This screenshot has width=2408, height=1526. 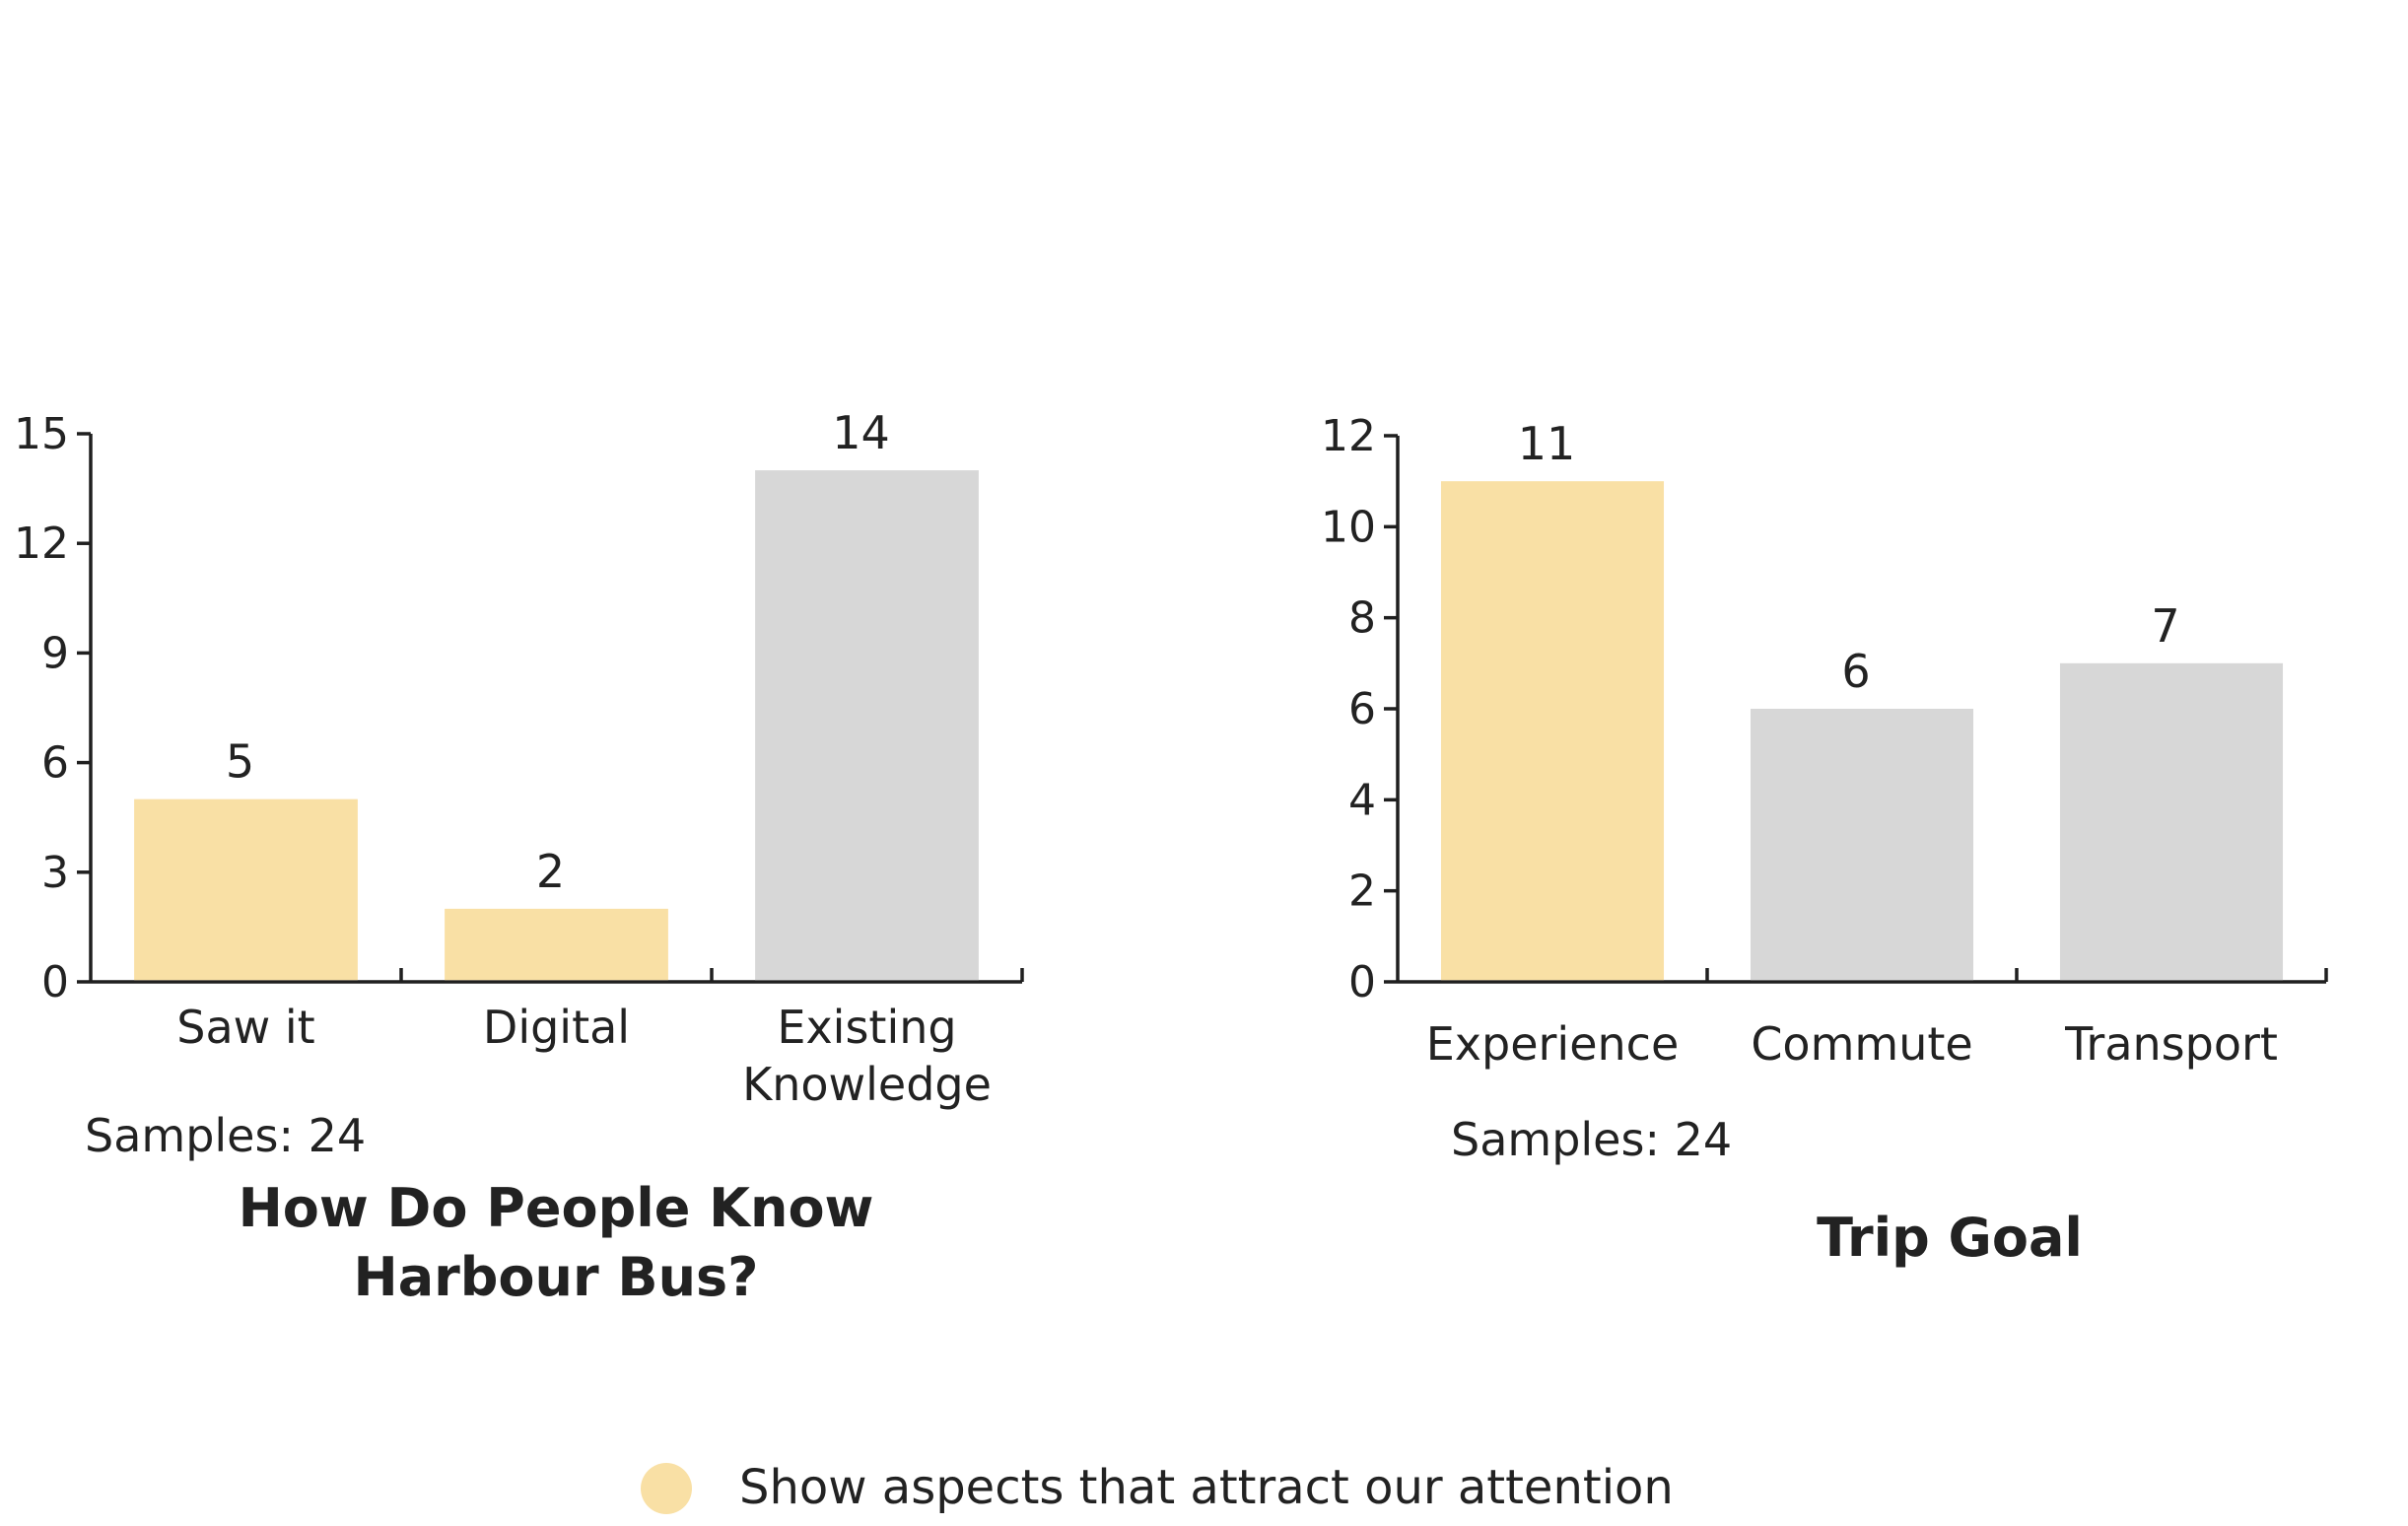 What do you see at coordinates (55, 873) in the screenshot?
I see `y-tick-label: 3` at bounding box center [55, 873].